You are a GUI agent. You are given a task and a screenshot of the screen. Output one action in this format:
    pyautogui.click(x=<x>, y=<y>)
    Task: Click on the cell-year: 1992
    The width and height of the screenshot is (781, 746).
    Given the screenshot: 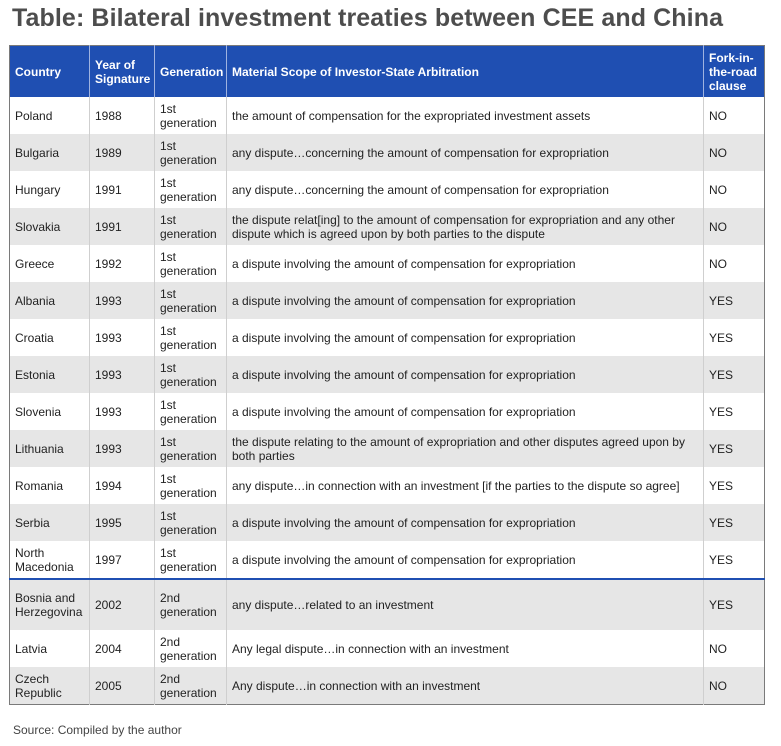 What is the action you would take?
    pyautogui.click(x=122, y=263)
    